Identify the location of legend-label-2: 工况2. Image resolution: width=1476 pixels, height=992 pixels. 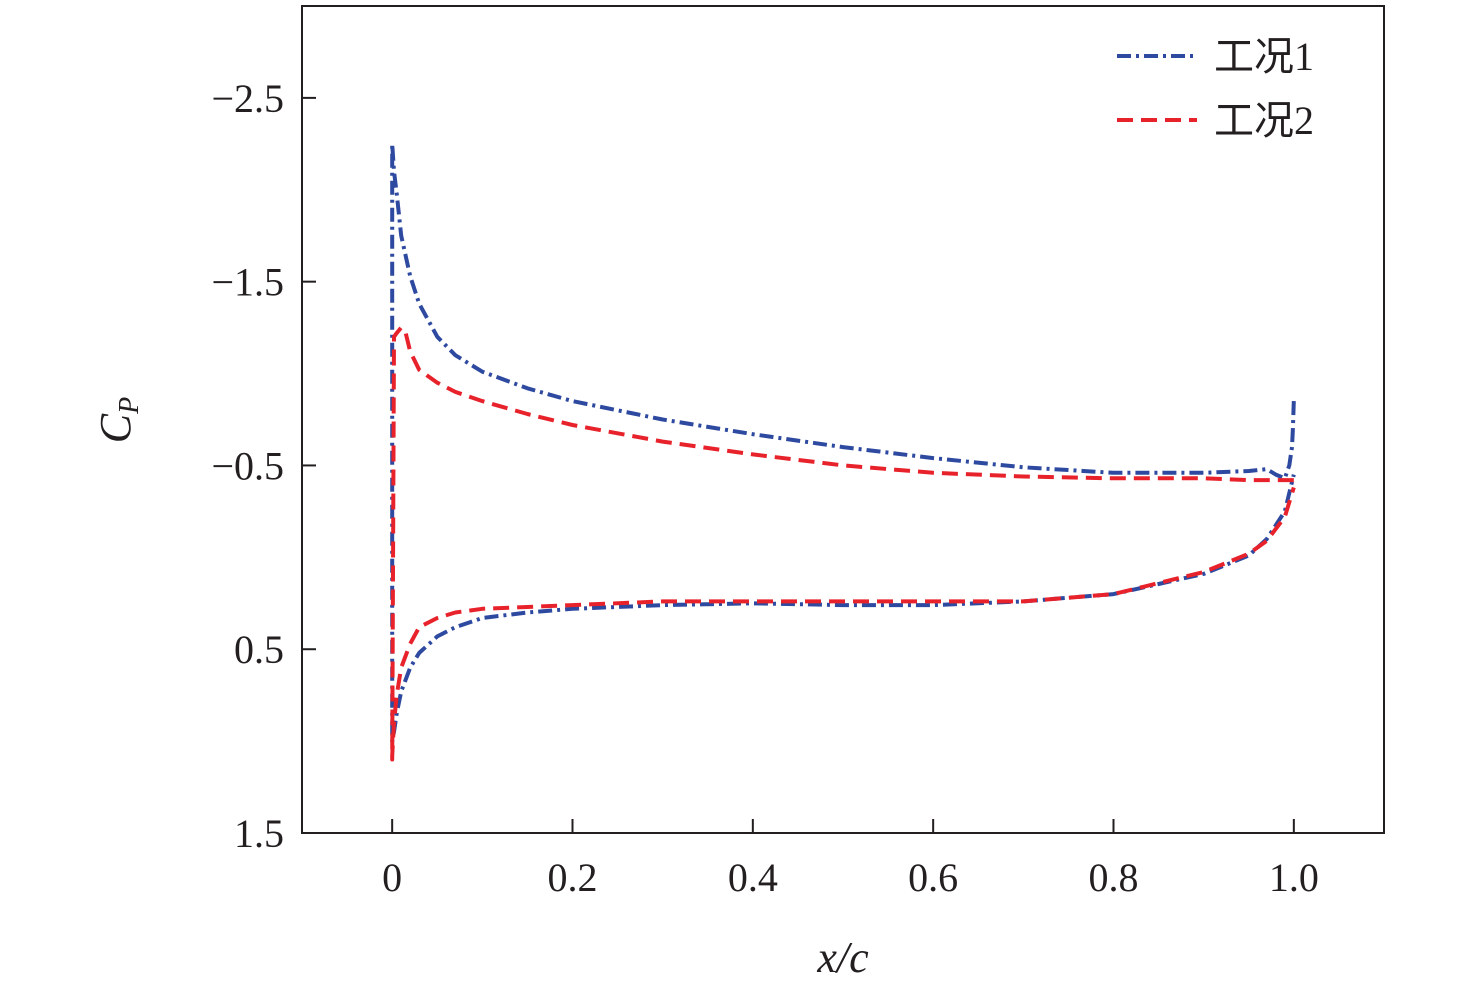
(1264, 120).